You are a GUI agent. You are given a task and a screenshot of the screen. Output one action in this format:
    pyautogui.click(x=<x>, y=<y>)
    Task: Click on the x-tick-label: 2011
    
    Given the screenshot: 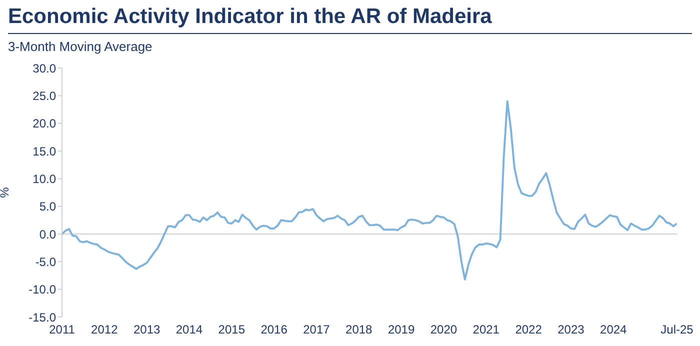 What is the action you would take?
    pyautogui.click(x=62, y=329)
    